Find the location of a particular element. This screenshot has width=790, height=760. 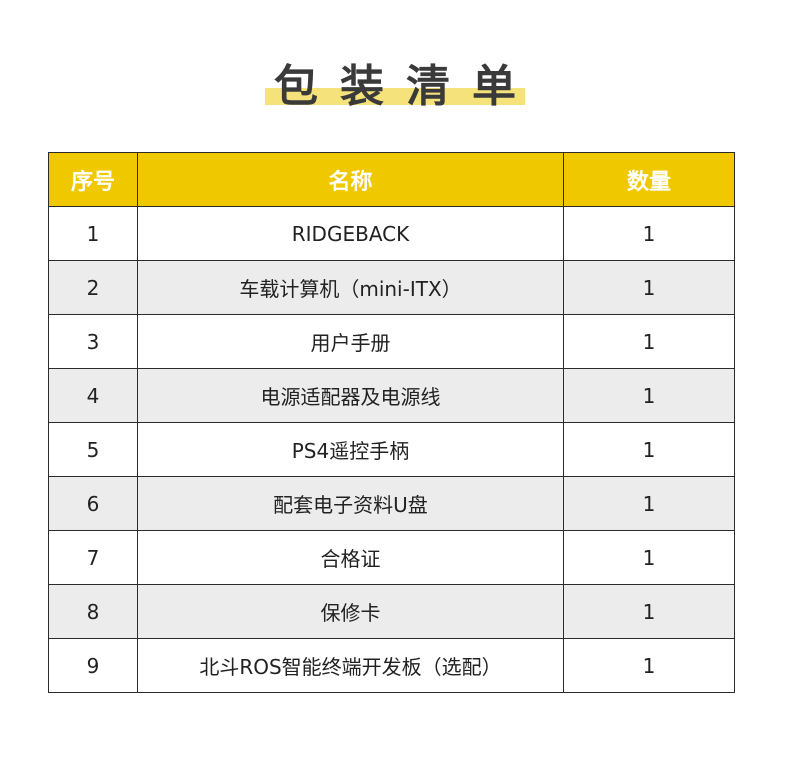

table-cell: 保修卡 is located at coordinates (350, 611).